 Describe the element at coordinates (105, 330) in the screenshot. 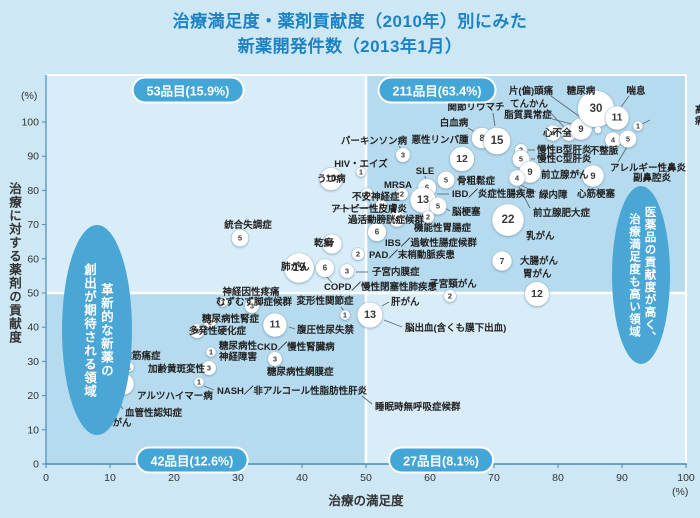

I see `region-note-left-line1: 革新的な新薬の` at that location.